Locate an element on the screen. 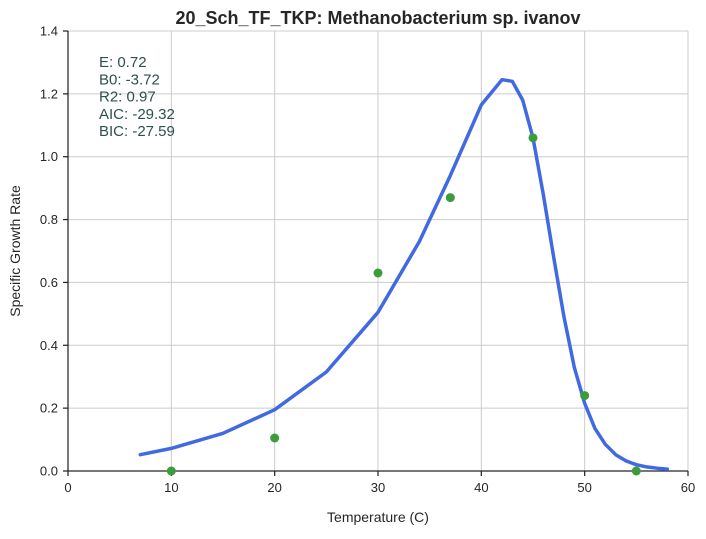  x-tick-label: 10 is located at coordinates (171, 487).